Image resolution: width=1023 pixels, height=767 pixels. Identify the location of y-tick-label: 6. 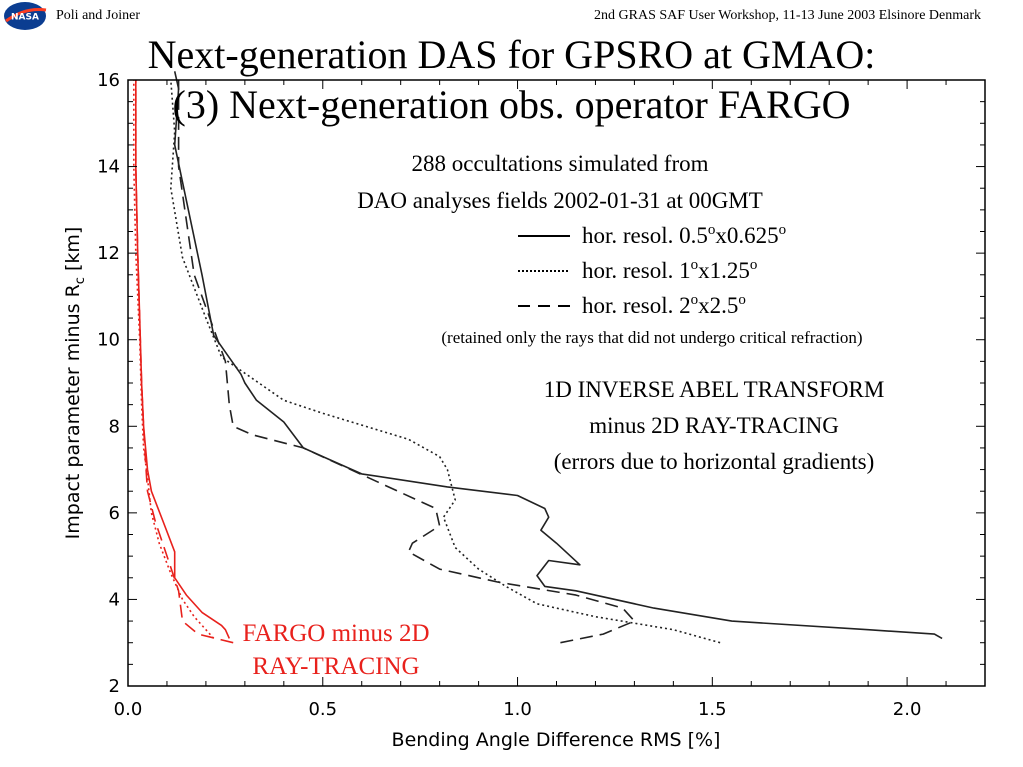
(114, 513).